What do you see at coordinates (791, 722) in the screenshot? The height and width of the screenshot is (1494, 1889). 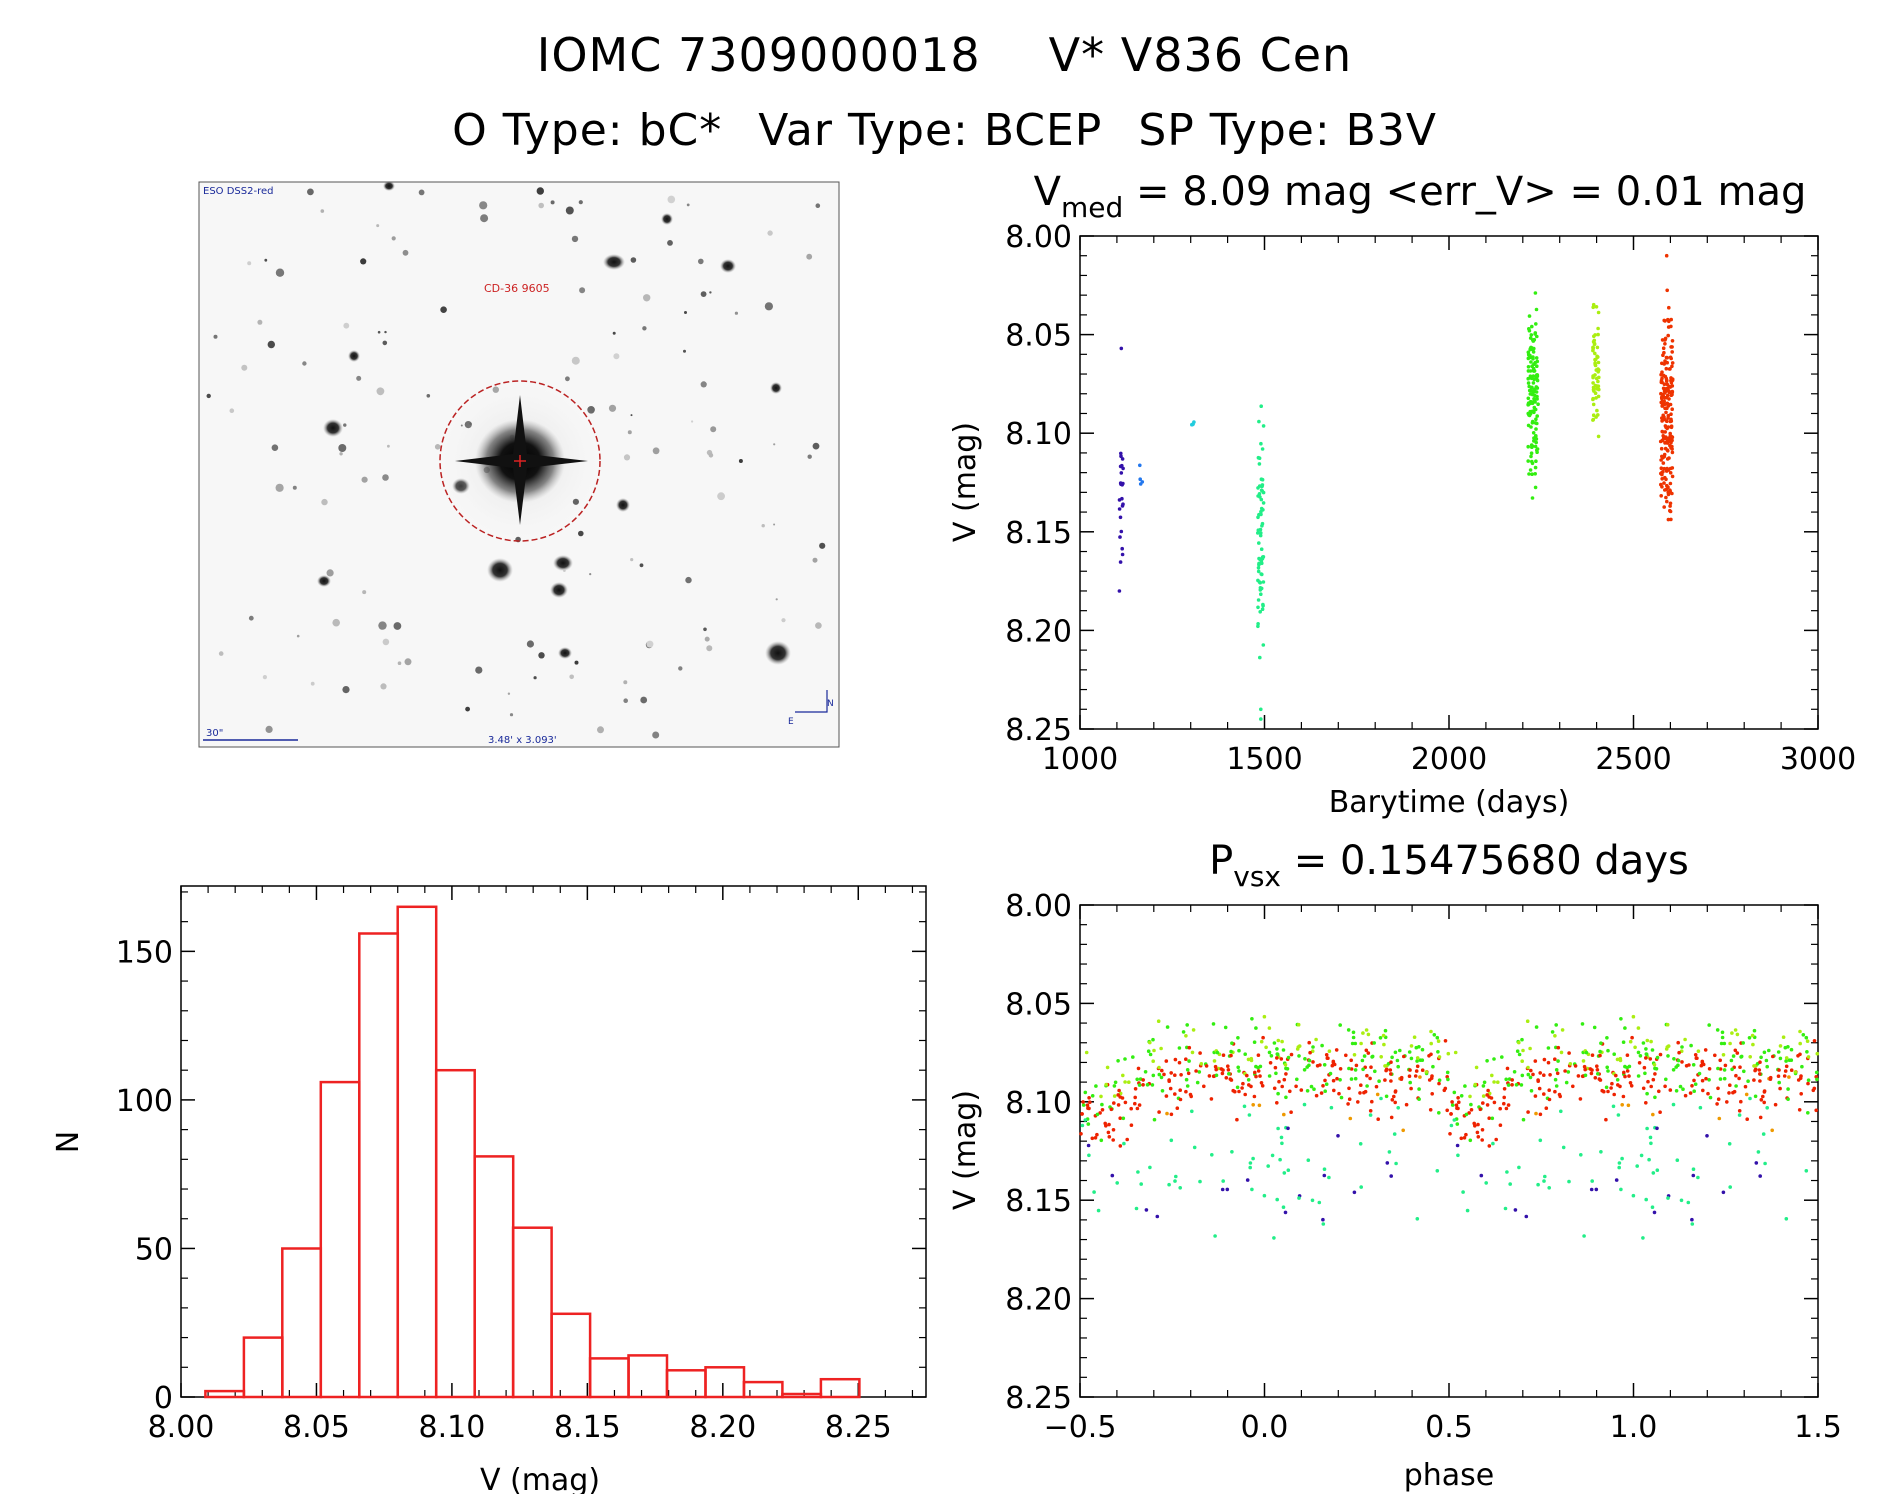 I see `compass-east-label: E` at bounding box center [791, 722].